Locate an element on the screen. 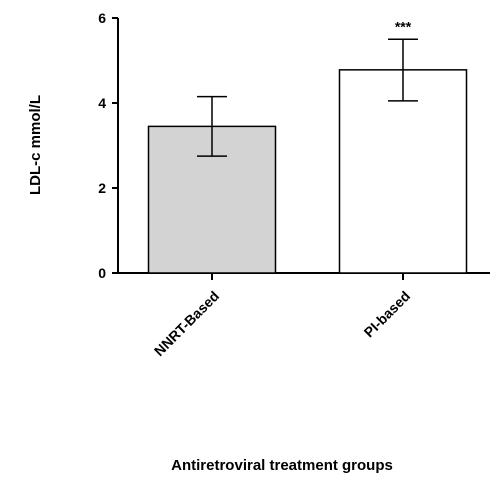 This screenshot has width=495, height=484. bar-pi-based is located at coordinates (403, 171).